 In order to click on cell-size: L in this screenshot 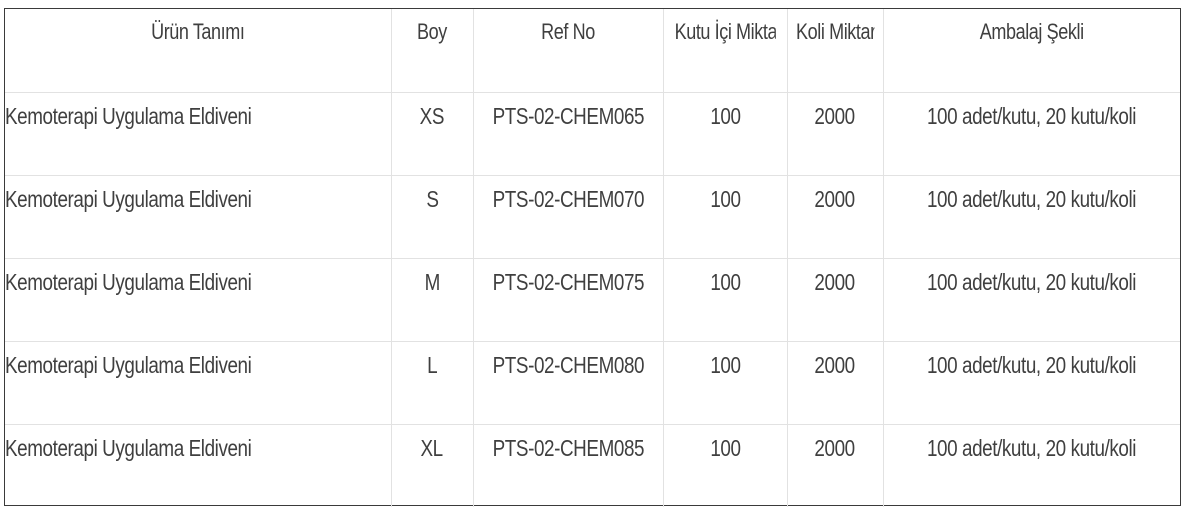, I will do `click(432, 383)`.